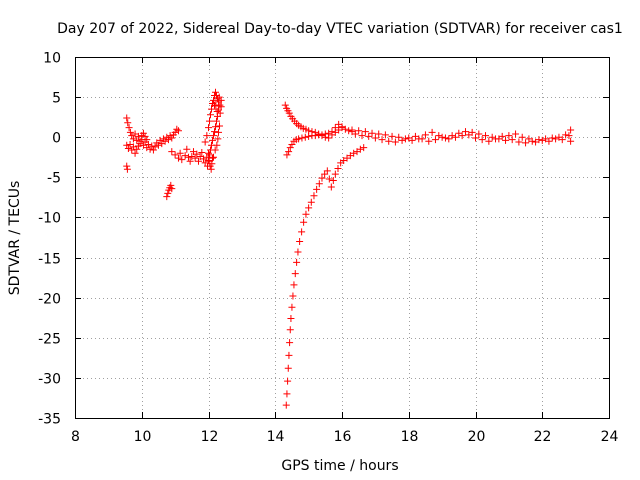 The image size is (640, 480). Describe the element at coordinates (49, 380) in the screenshot. I see `y-tick-label: -30` at that location.